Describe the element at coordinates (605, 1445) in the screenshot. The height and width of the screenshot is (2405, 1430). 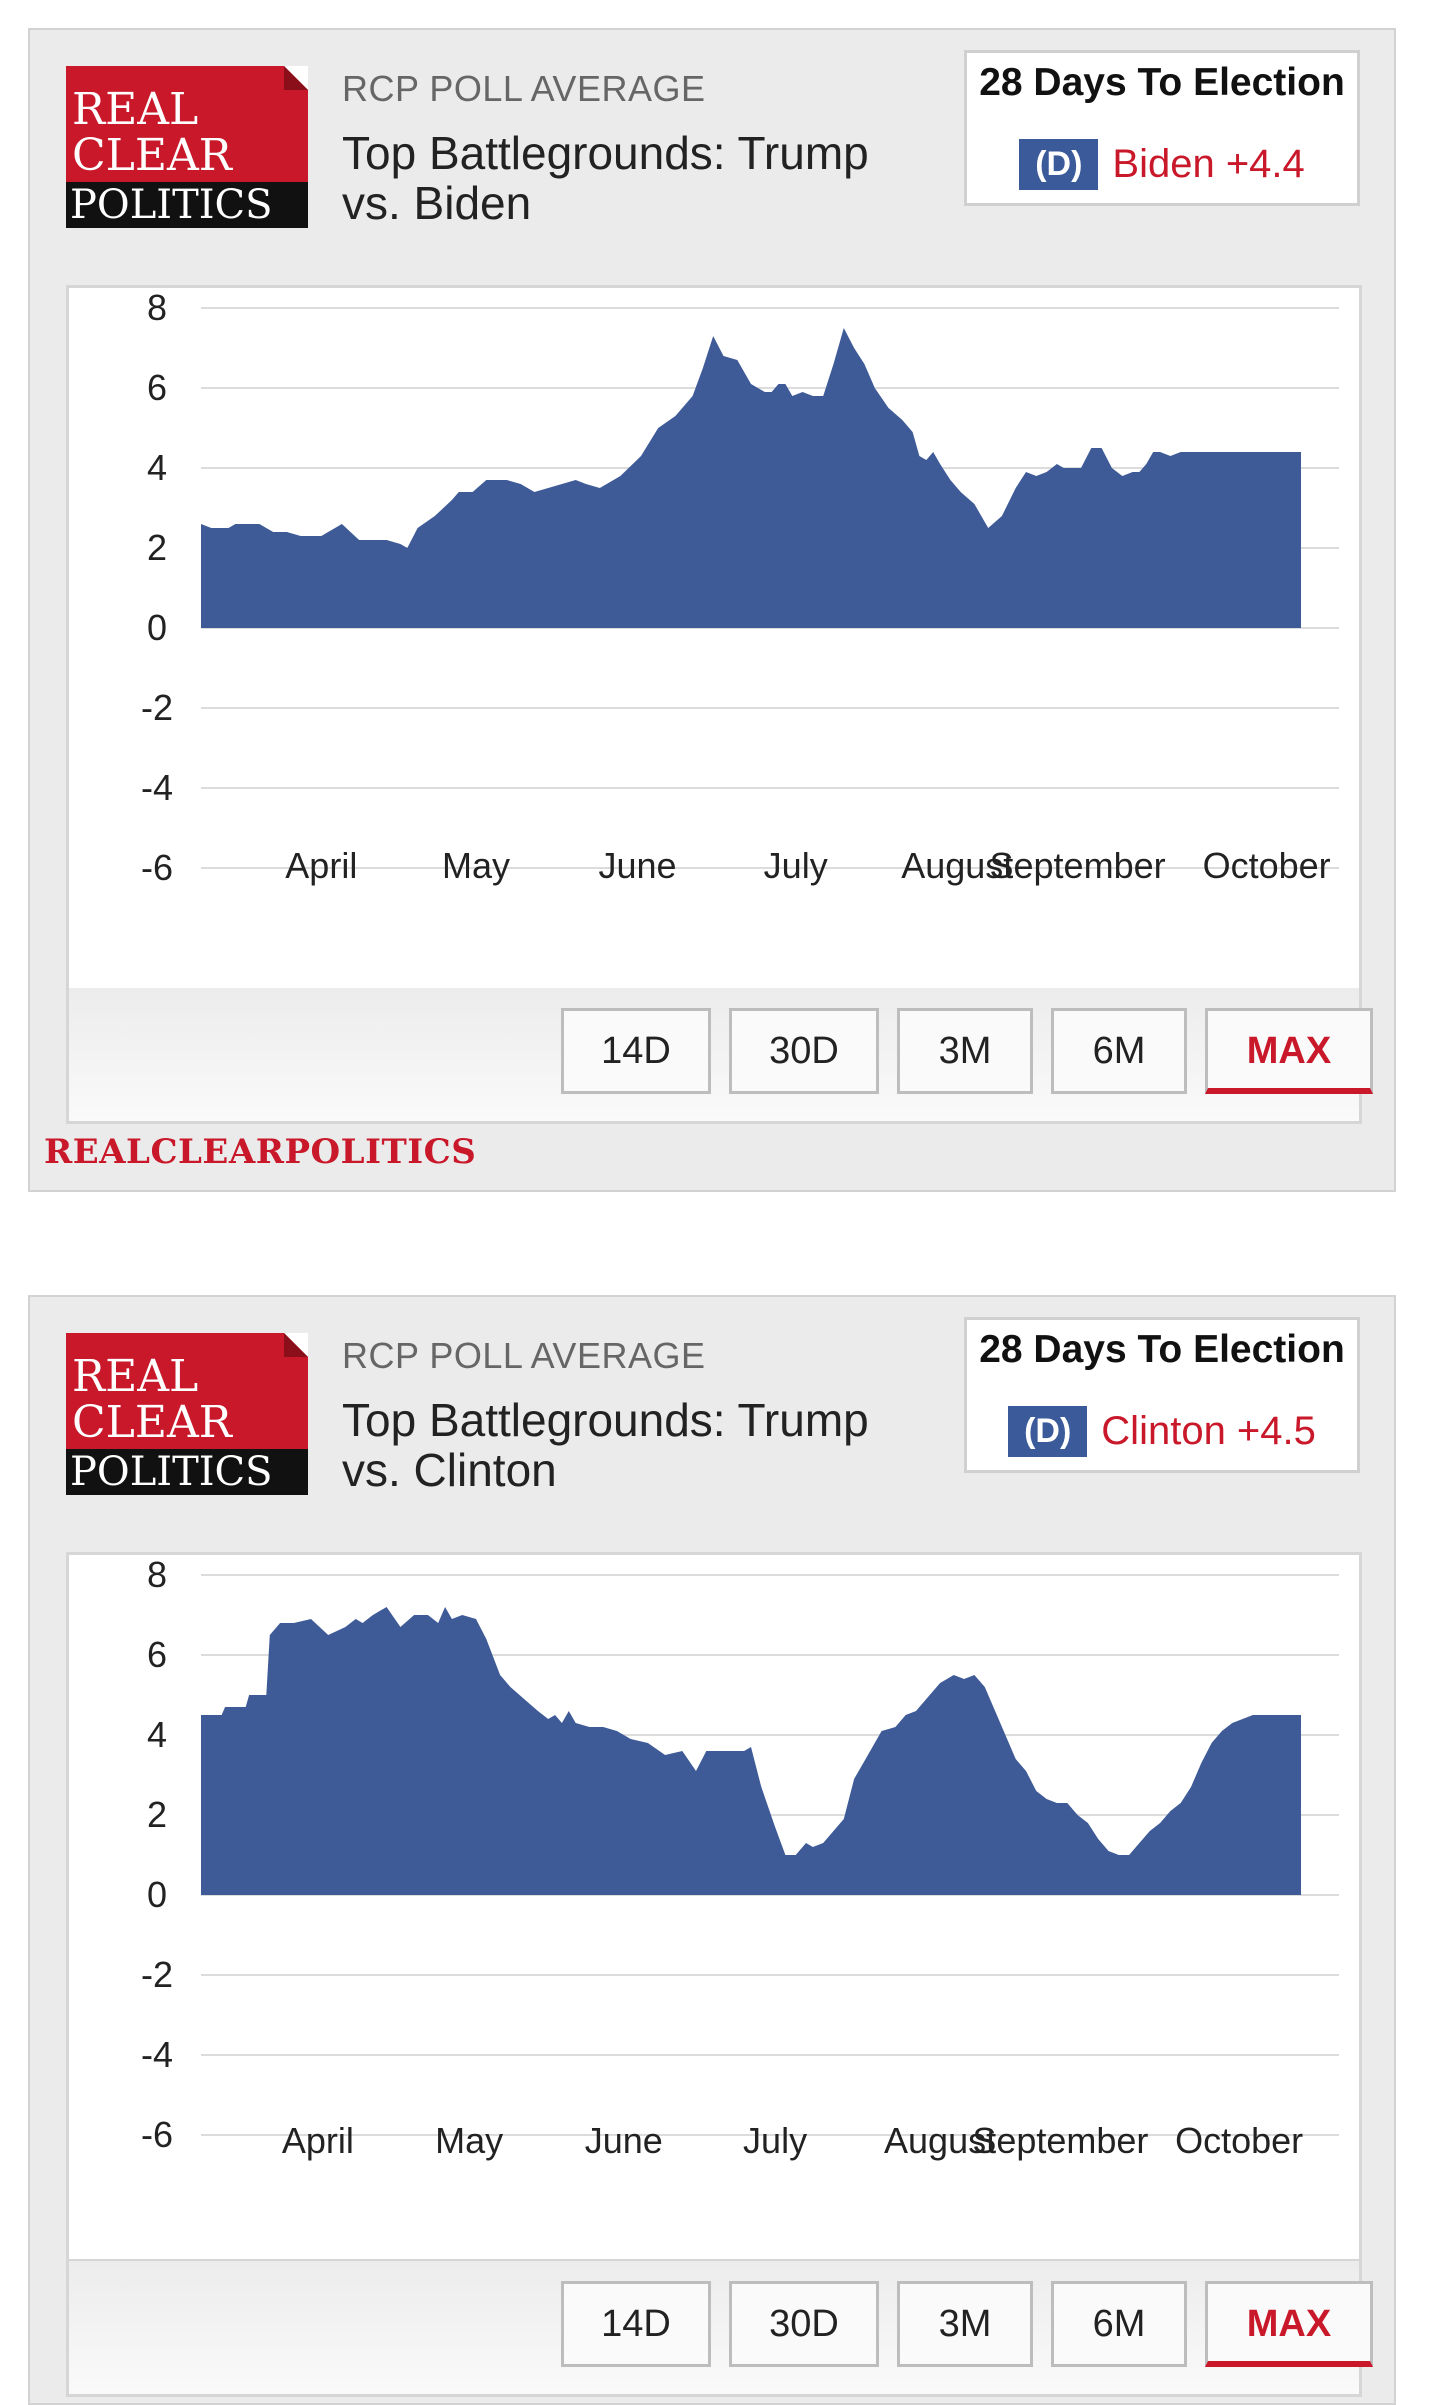
I see `poll-title: Top Battlegrounds: Trump vs. Clinton` at that location.